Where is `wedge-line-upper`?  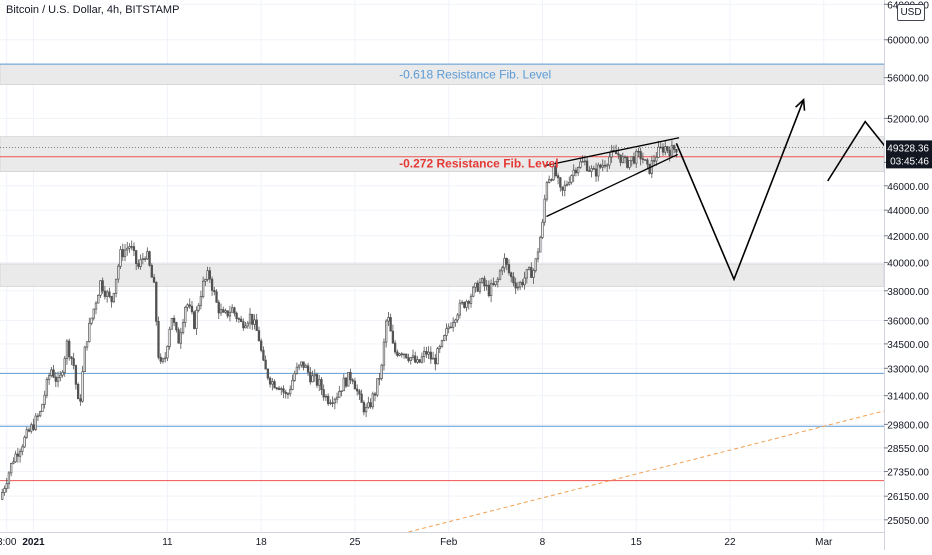
wedge-line-upper is located at coordinates (611, 152).